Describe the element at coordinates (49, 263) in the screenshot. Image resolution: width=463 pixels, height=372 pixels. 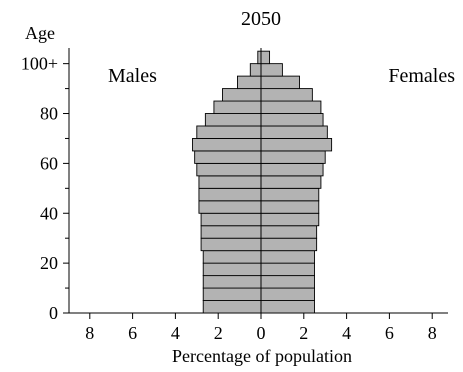
I see `y-tick-label: 20` at that location.